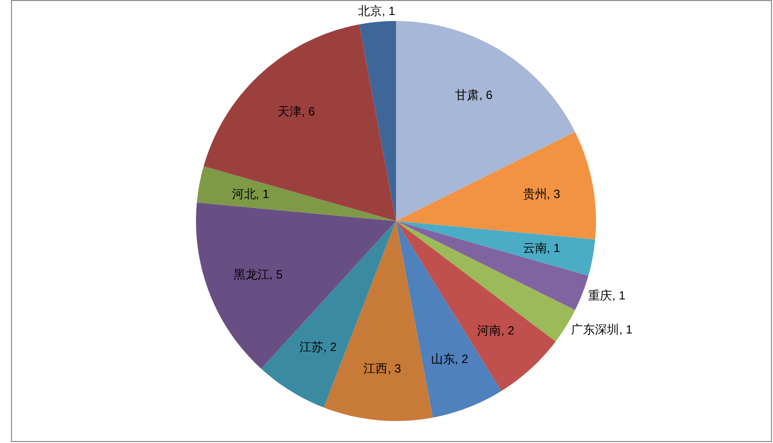 This screenshot has width=773, height=443. I want to click on category-label: 广东深圳, so click(595, 329).